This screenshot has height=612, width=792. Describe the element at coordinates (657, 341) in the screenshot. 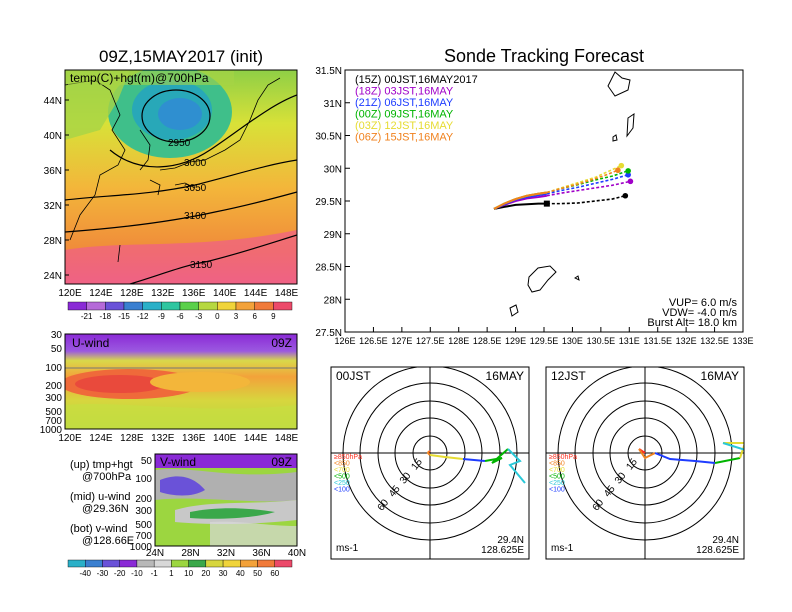

I see `tick-label: 131.5E` at that location.